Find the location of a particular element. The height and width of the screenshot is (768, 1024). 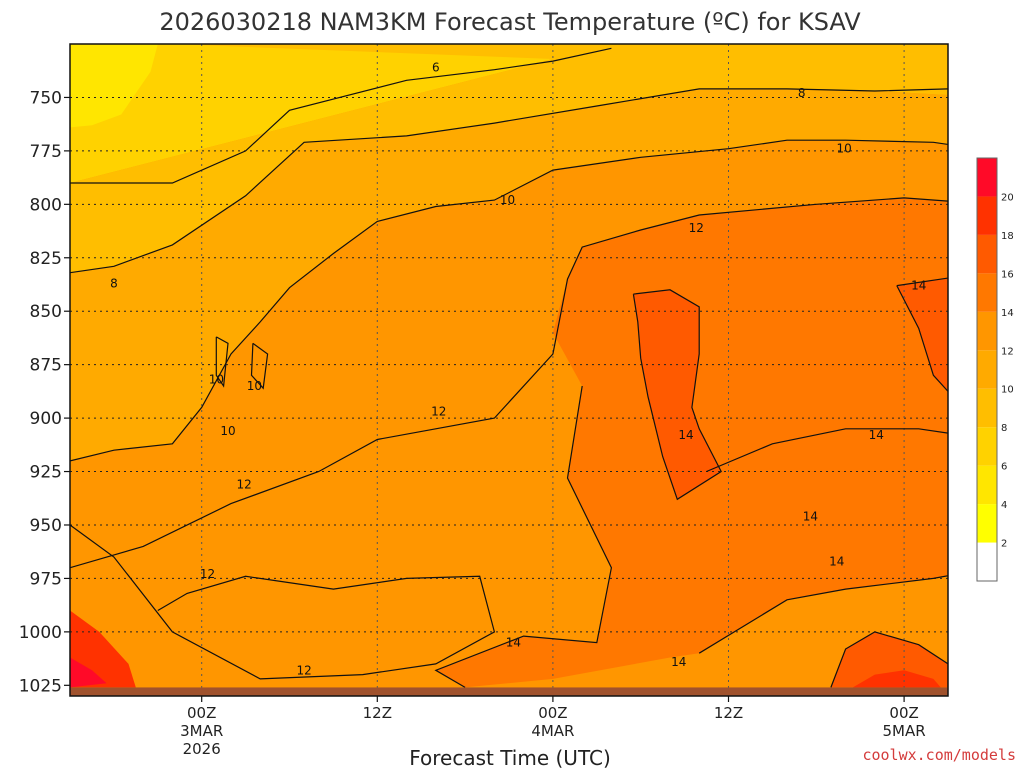

y-tick-label: 950 is located at coordinates (46, 526).